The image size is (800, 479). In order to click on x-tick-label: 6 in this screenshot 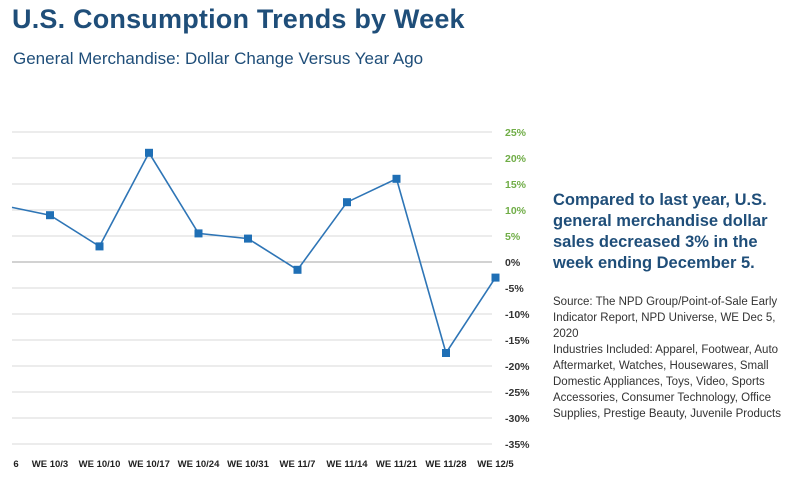, I will do `click(15, 464)`.